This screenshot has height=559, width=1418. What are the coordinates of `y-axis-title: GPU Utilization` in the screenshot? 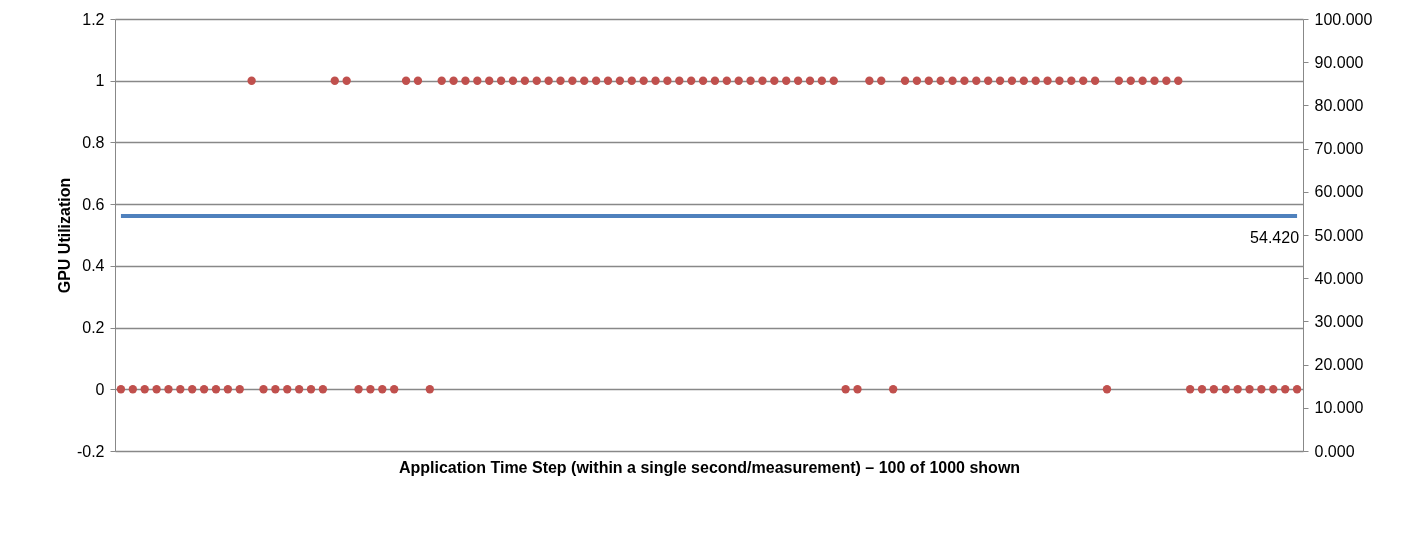 It's located at (64, 235).